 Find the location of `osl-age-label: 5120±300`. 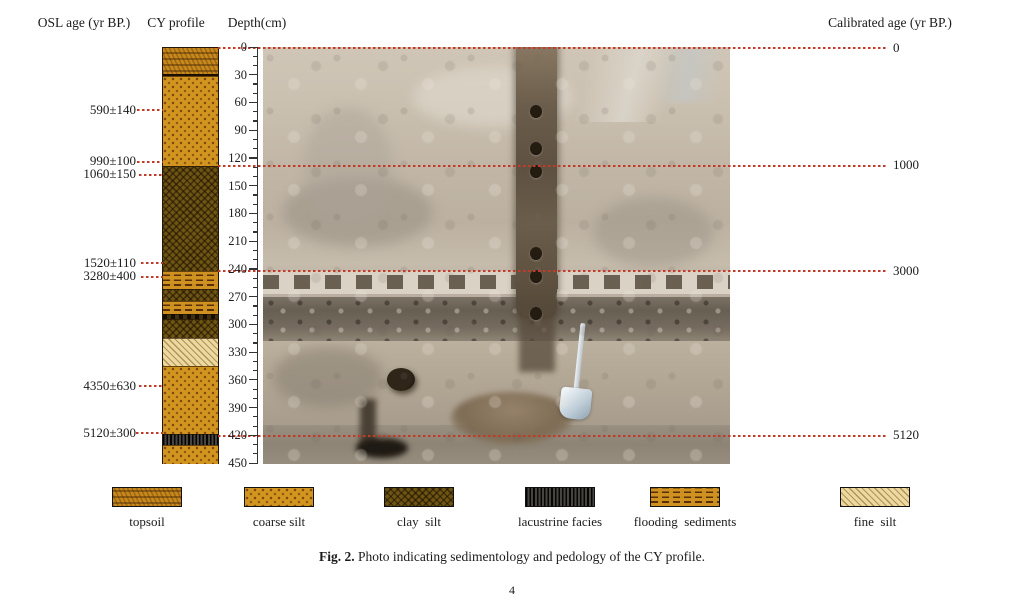

osl-age-label: 5120±300 is located at coordinates (109, 432).